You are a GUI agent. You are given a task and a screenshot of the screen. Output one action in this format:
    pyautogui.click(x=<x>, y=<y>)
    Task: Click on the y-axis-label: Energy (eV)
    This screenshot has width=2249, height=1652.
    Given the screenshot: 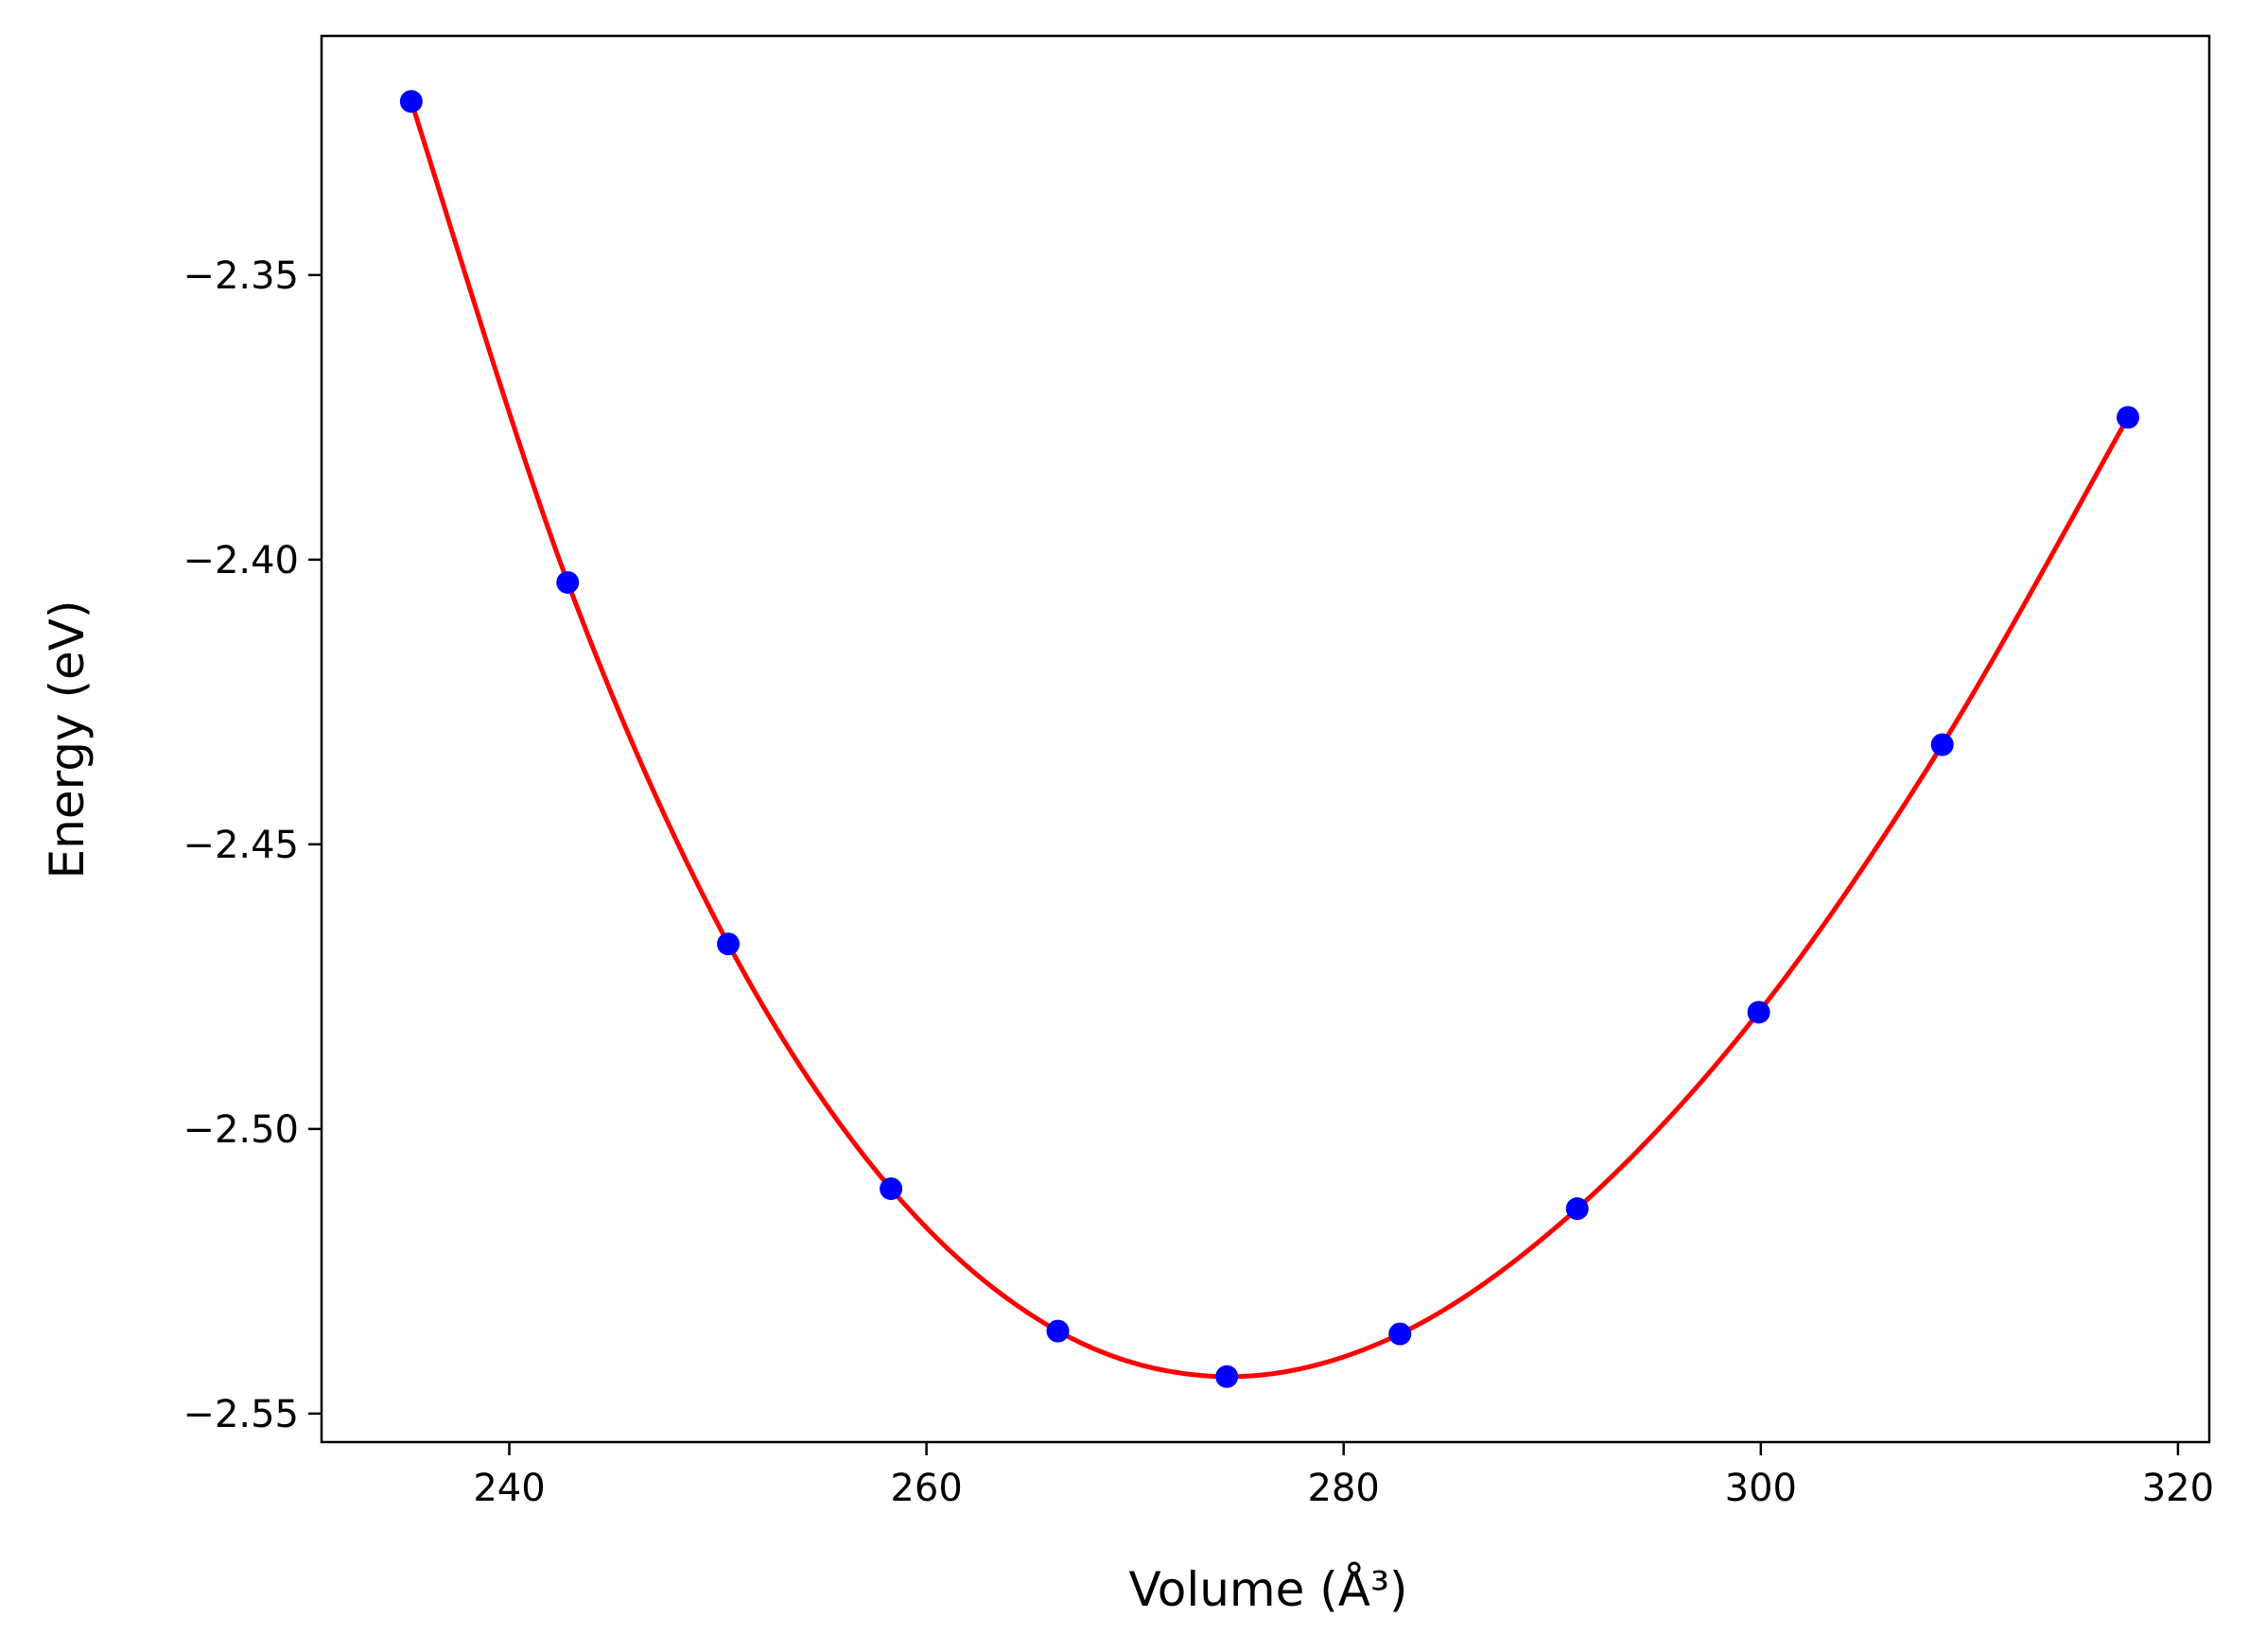 What is the action you would take?
    pyautogui.click(x=68, y=739)
    